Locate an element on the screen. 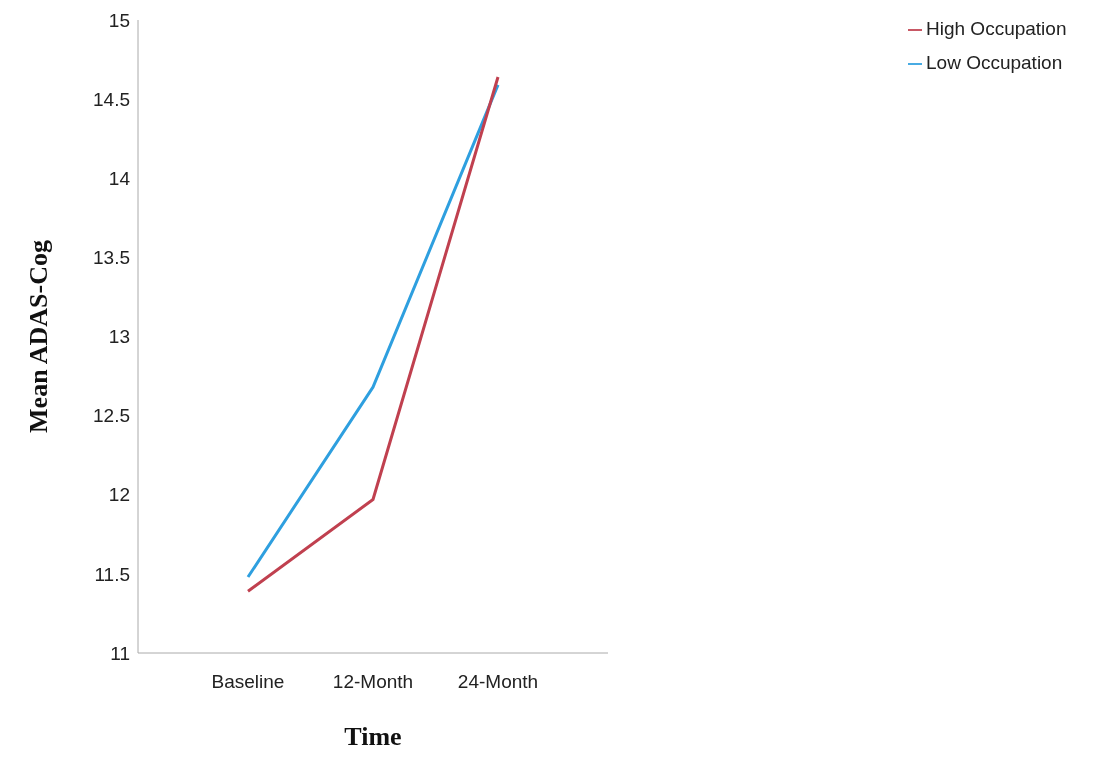 The image size is (1115, 770). y-tick-label: 14.5 is located at coordinates (111, 99).